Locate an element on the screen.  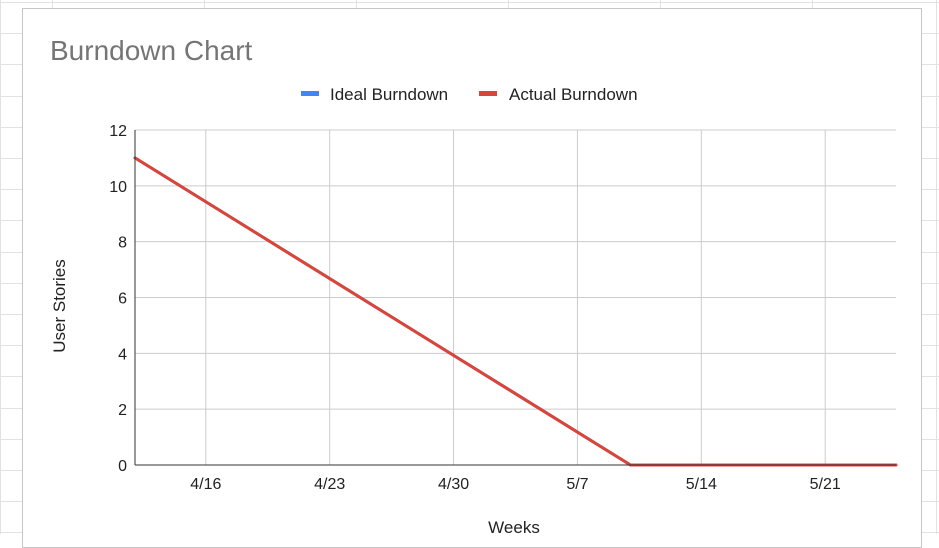
legend-swatch-actual is located at coordinates (488, 93).